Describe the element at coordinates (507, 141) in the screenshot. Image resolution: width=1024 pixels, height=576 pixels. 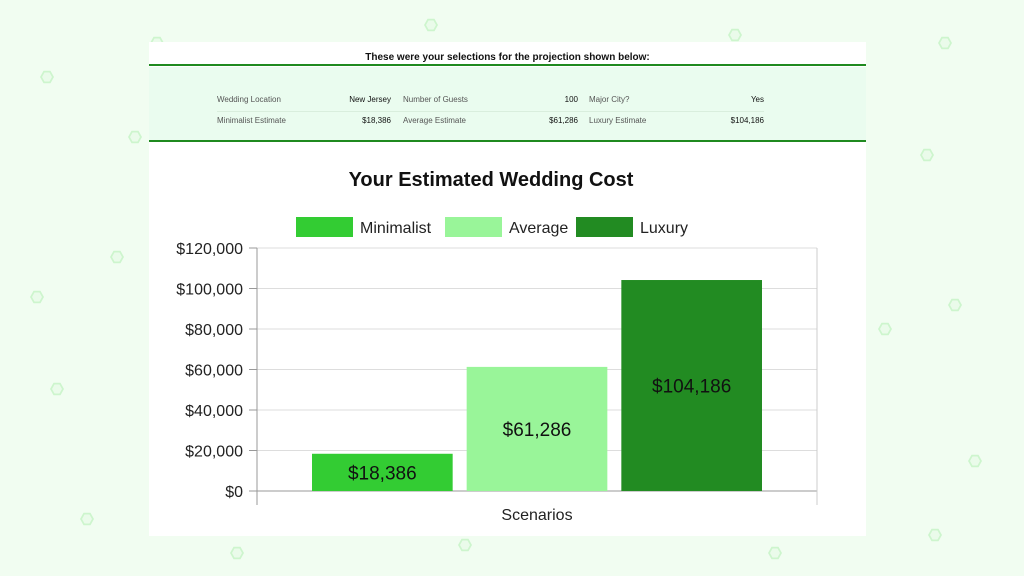
I see `bottom-divider` at that location.